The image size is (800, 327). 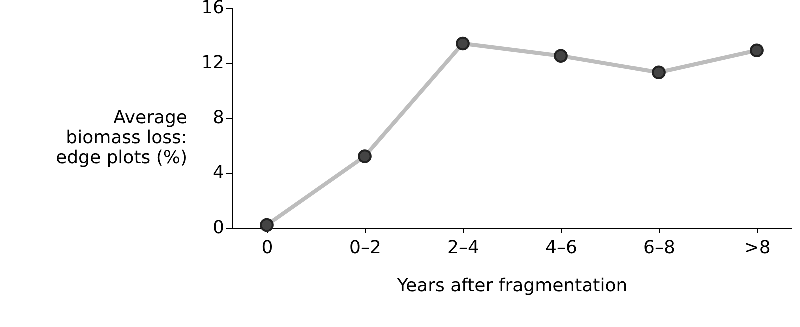 I want to click on x-tick-label: 6–8, so click(x=660, y=248).